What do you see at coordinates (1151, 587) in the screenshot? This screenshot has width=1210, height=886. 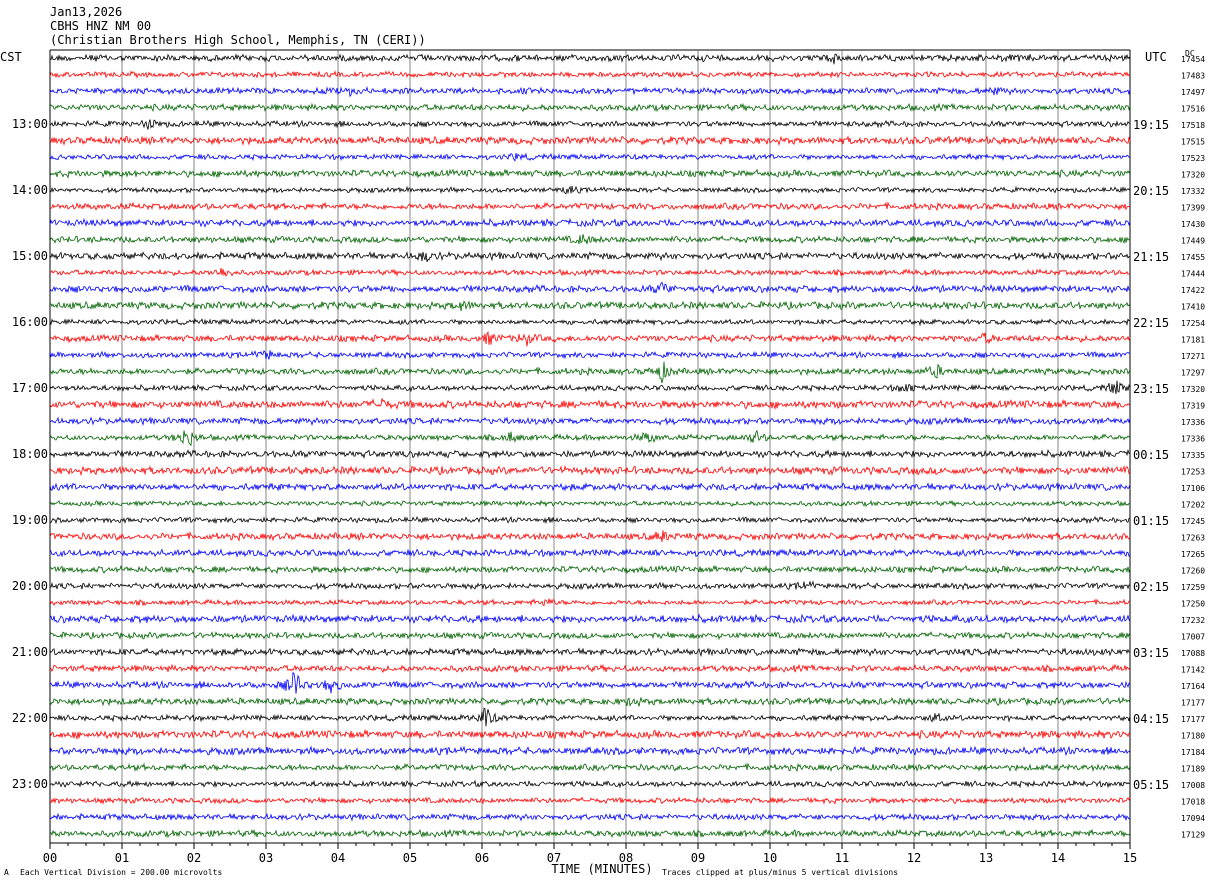 I see `right-hour-label: 02:15` at bounding box center [1151, 587].